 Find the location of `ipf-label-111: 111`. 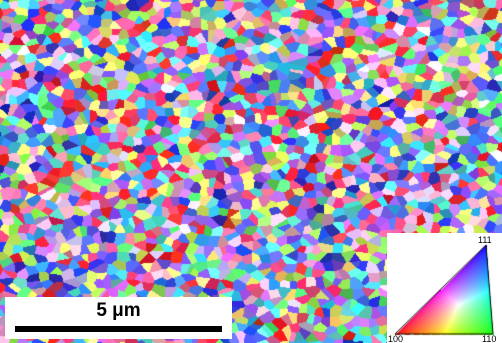

ipf-label-111: 111 is located at coordinates (485, 240).